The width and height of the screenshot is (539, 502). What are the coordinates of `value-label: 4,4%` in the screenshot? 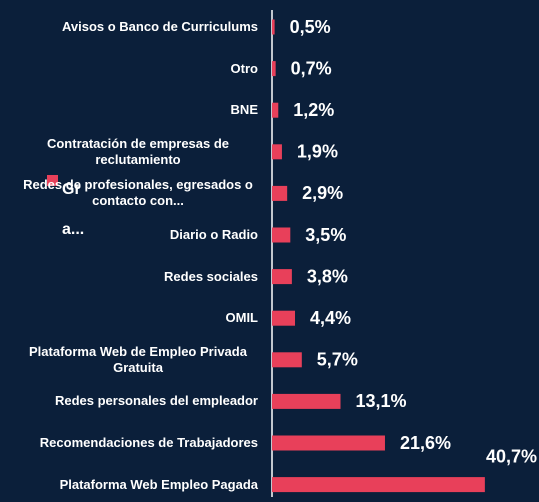 It's located at (330, 318).